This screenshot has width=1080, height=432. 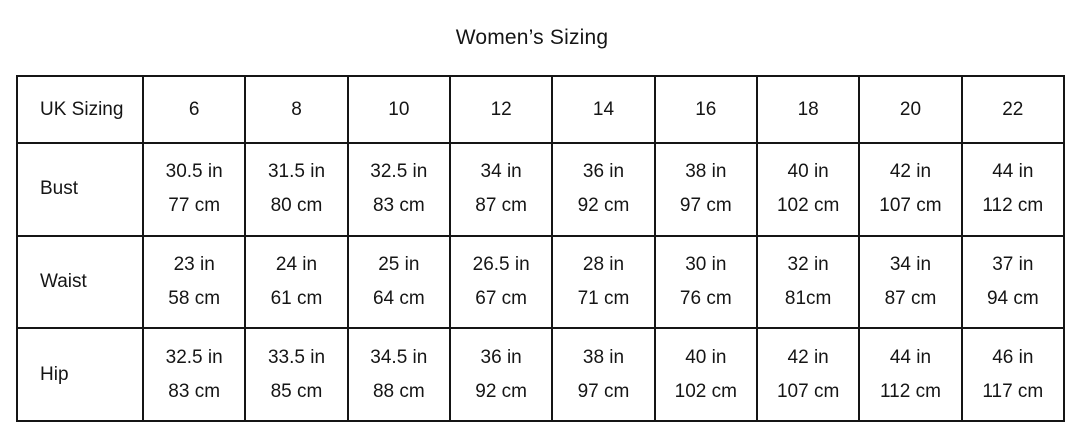 What do you see at coordinates (80, 189) in the screenshot?
I see `row-label-bust: Bust` at bounding box center [80, 189].